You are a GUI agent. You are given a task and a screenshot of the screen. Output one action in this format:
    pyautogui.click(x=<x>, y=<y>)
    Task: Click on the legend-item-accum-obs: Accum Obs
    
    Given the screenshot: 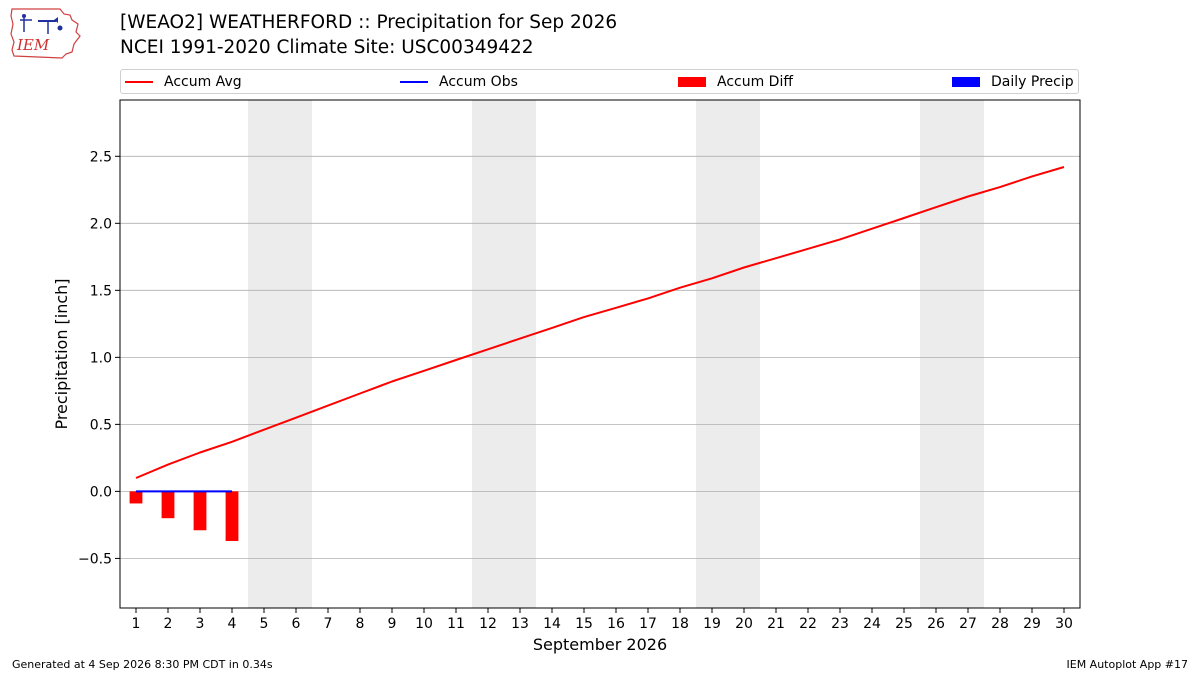 What is the action you would take?
    pyautogui.click(x=459, y=81)
    